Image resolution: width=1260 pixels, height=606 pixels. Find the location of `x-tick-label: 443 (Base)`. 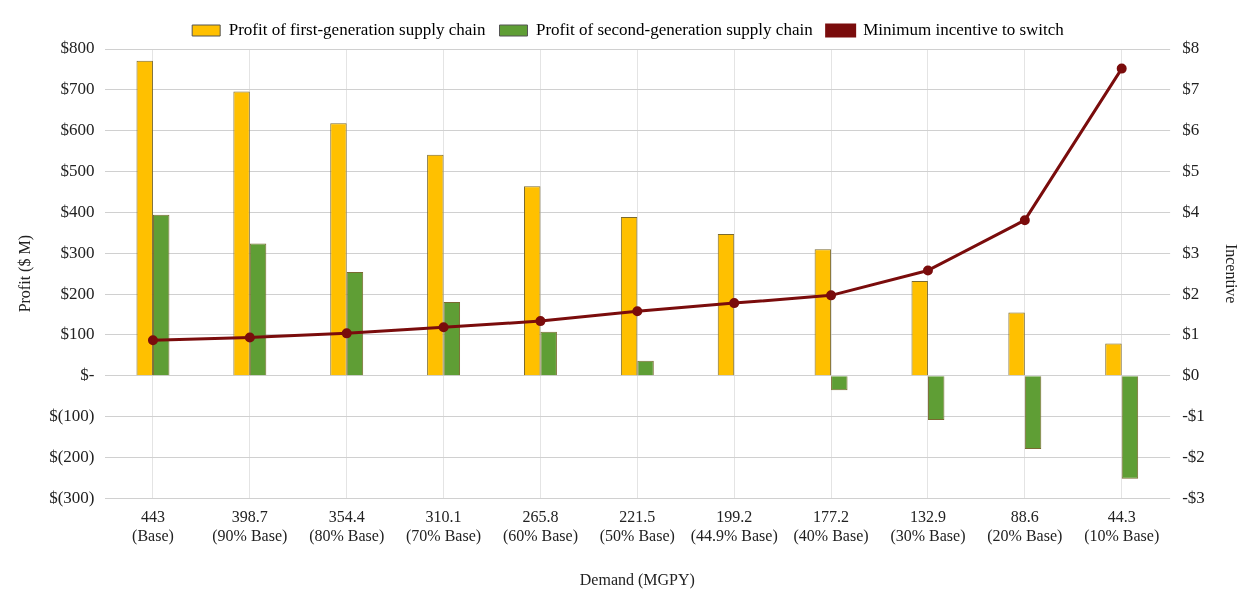

x-tick-label: 443 (Base) is located at coordinates (153, 527).